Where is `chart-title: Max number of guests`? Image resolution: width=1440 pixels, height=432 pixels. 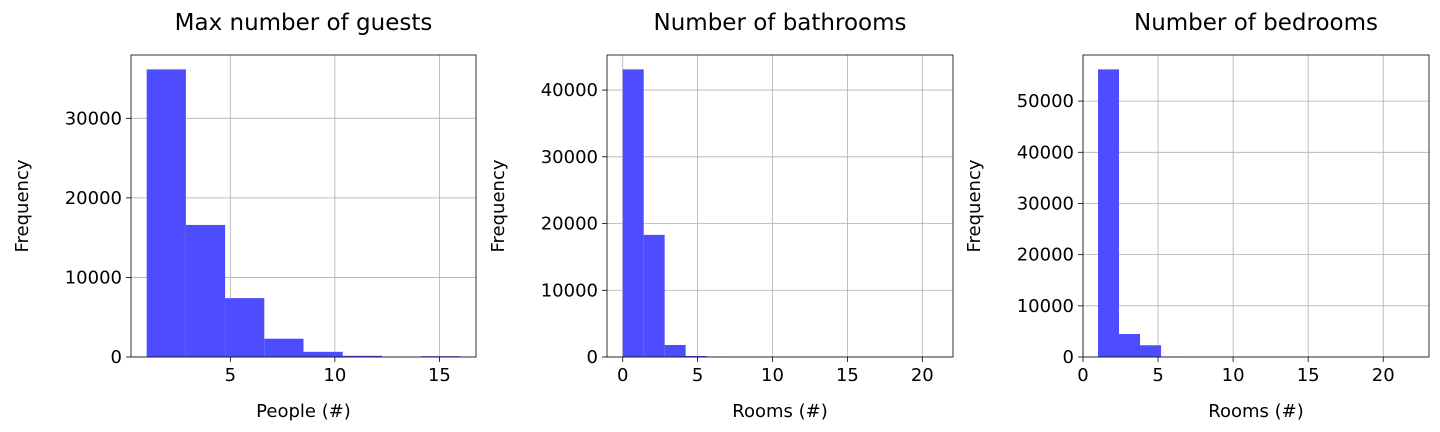
chart-title: Max number of guests is located at coordinates (304, 23).